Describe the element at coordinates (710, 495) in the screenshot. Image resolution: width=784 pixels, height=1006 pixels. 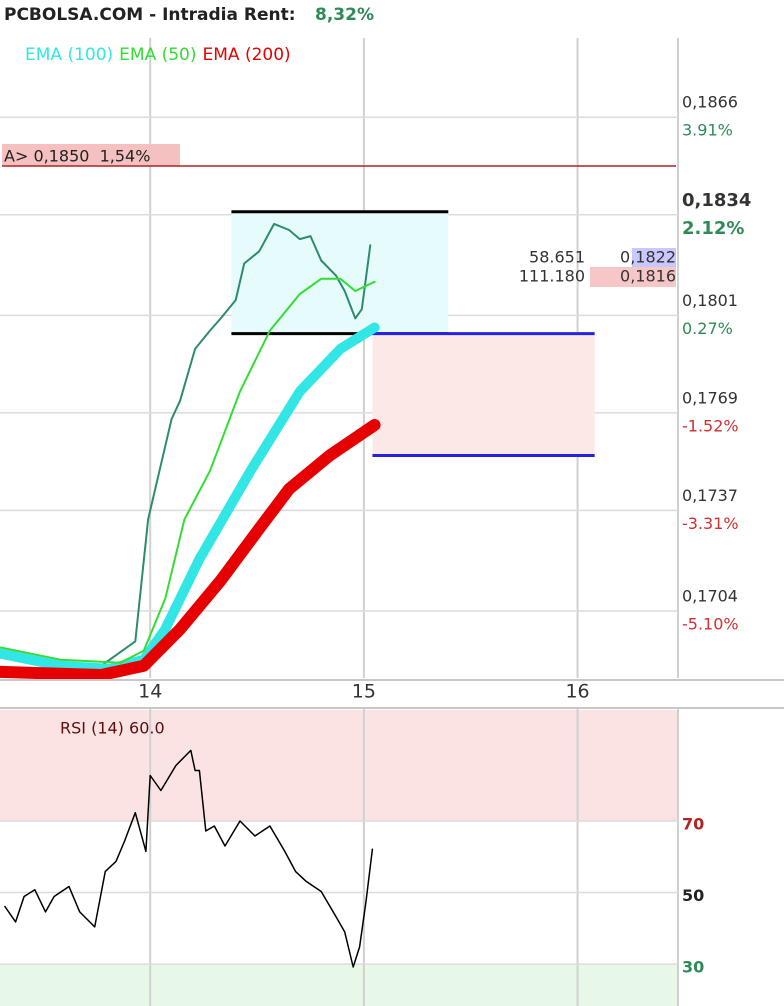
I see `y-tick-label: 0,1737` at that location.